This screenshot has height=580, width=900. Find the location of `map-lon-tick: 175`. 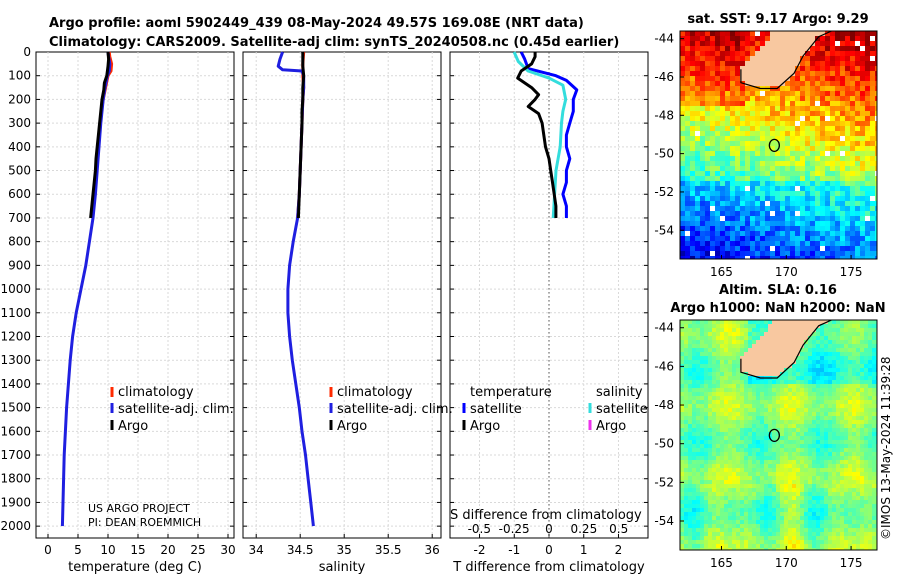

map-lon-tick: 175 is located at coordinates (851, 272).